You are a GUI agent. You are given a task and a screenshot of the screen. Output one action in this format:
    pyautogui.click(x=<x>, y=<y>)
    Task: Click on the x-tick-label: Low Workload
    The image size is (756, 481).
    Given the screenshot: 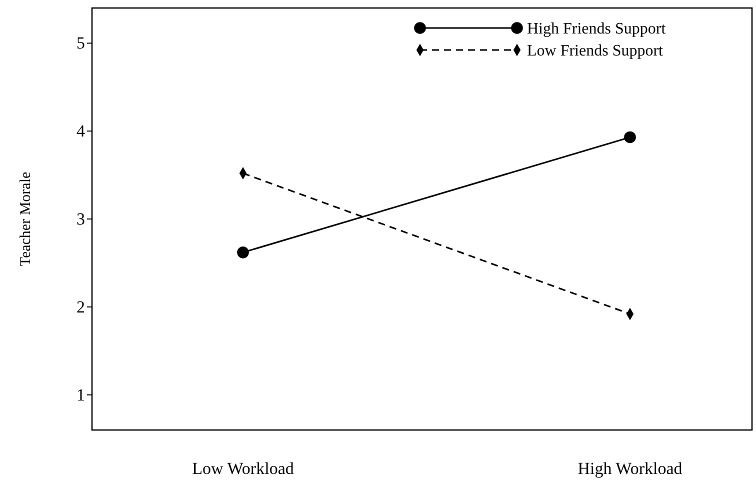 What is the action you would take?
    pyautogui.click(x=243, y=468)
    